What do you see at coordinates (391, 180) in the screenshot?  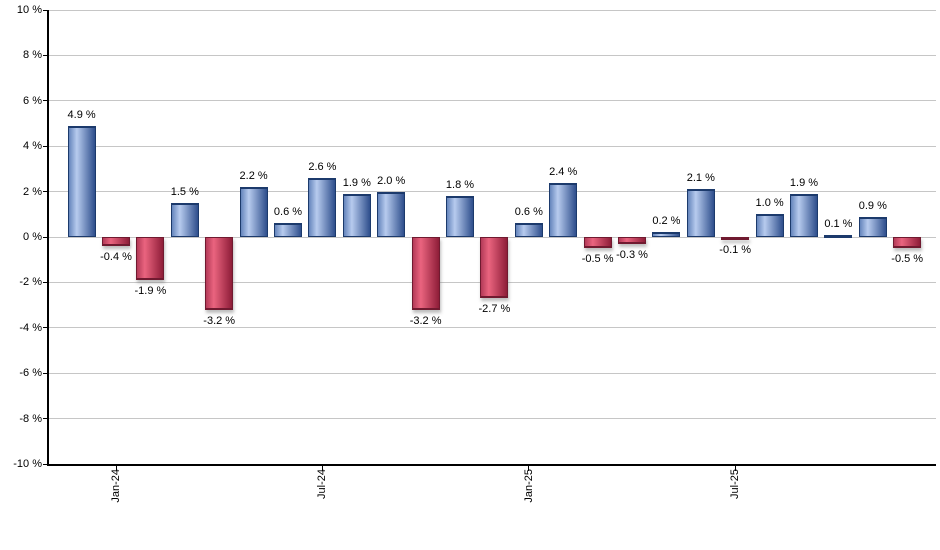 I see `bar-value-label: 2.0 %` at bounding box center [391, 180].